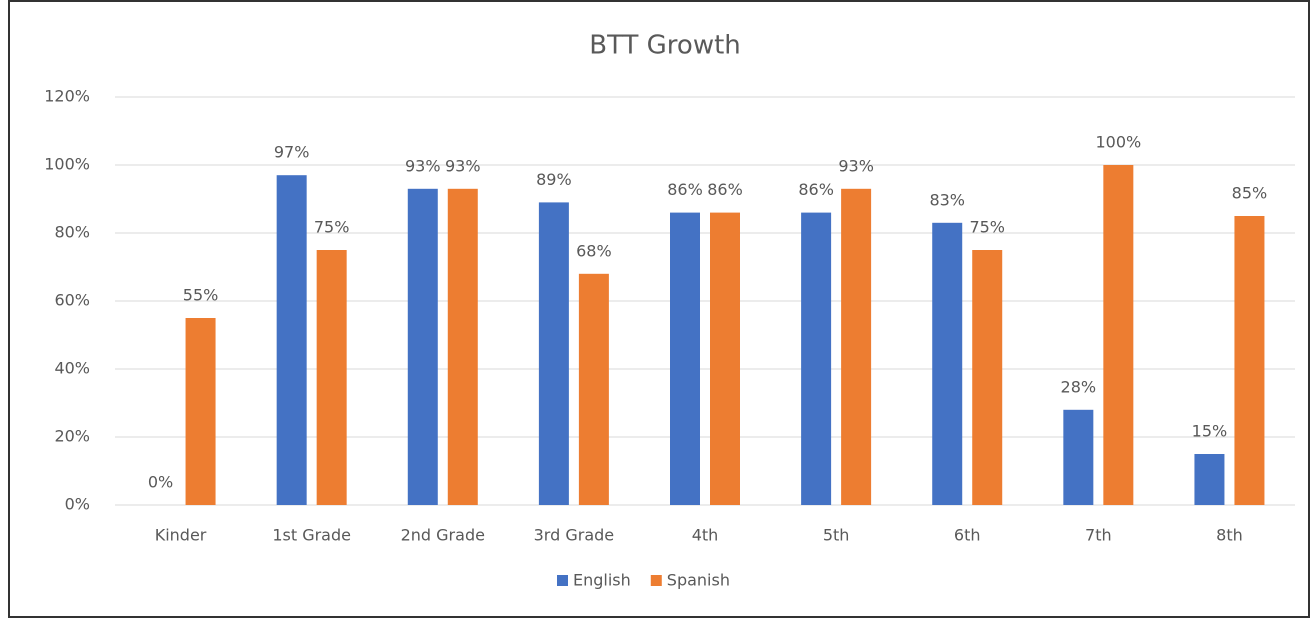 This screenshot has width=1316, height=619. Describe the element at coordinates (292, 152) in the screenshot. I see `data-label: 97%` at that location.